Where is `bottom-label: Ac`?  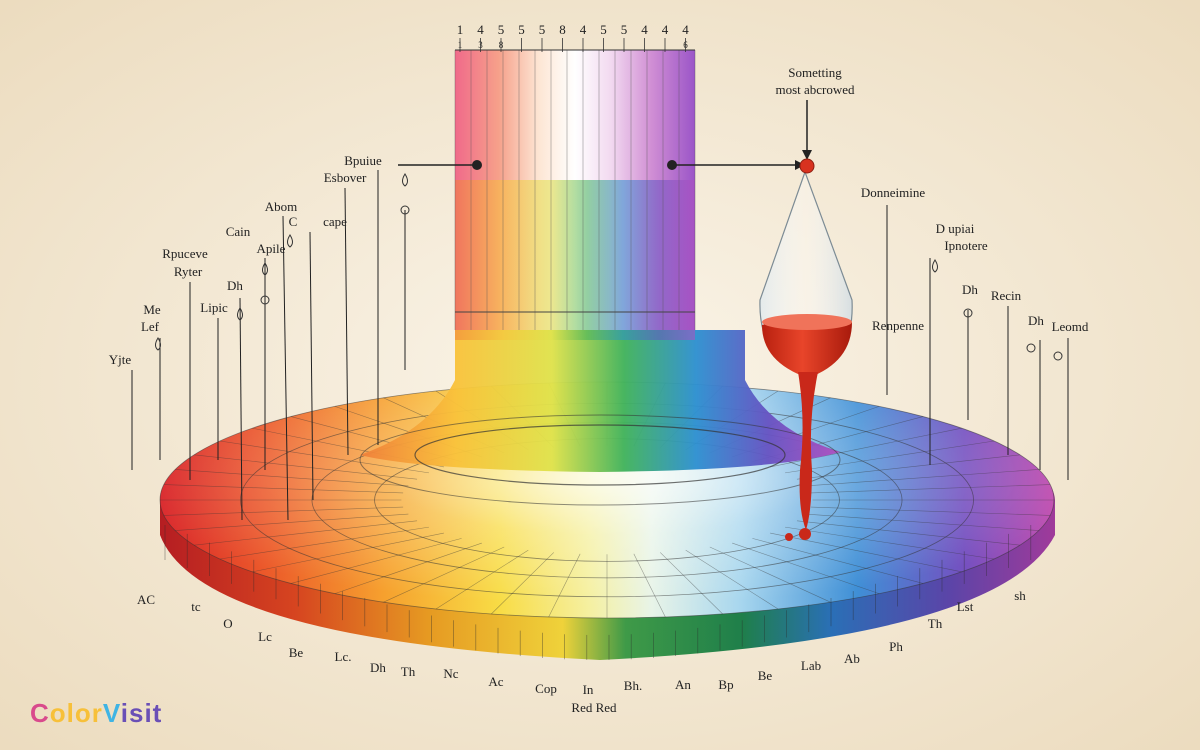 bottom-label: Ac is located at coordinates (495, 681).